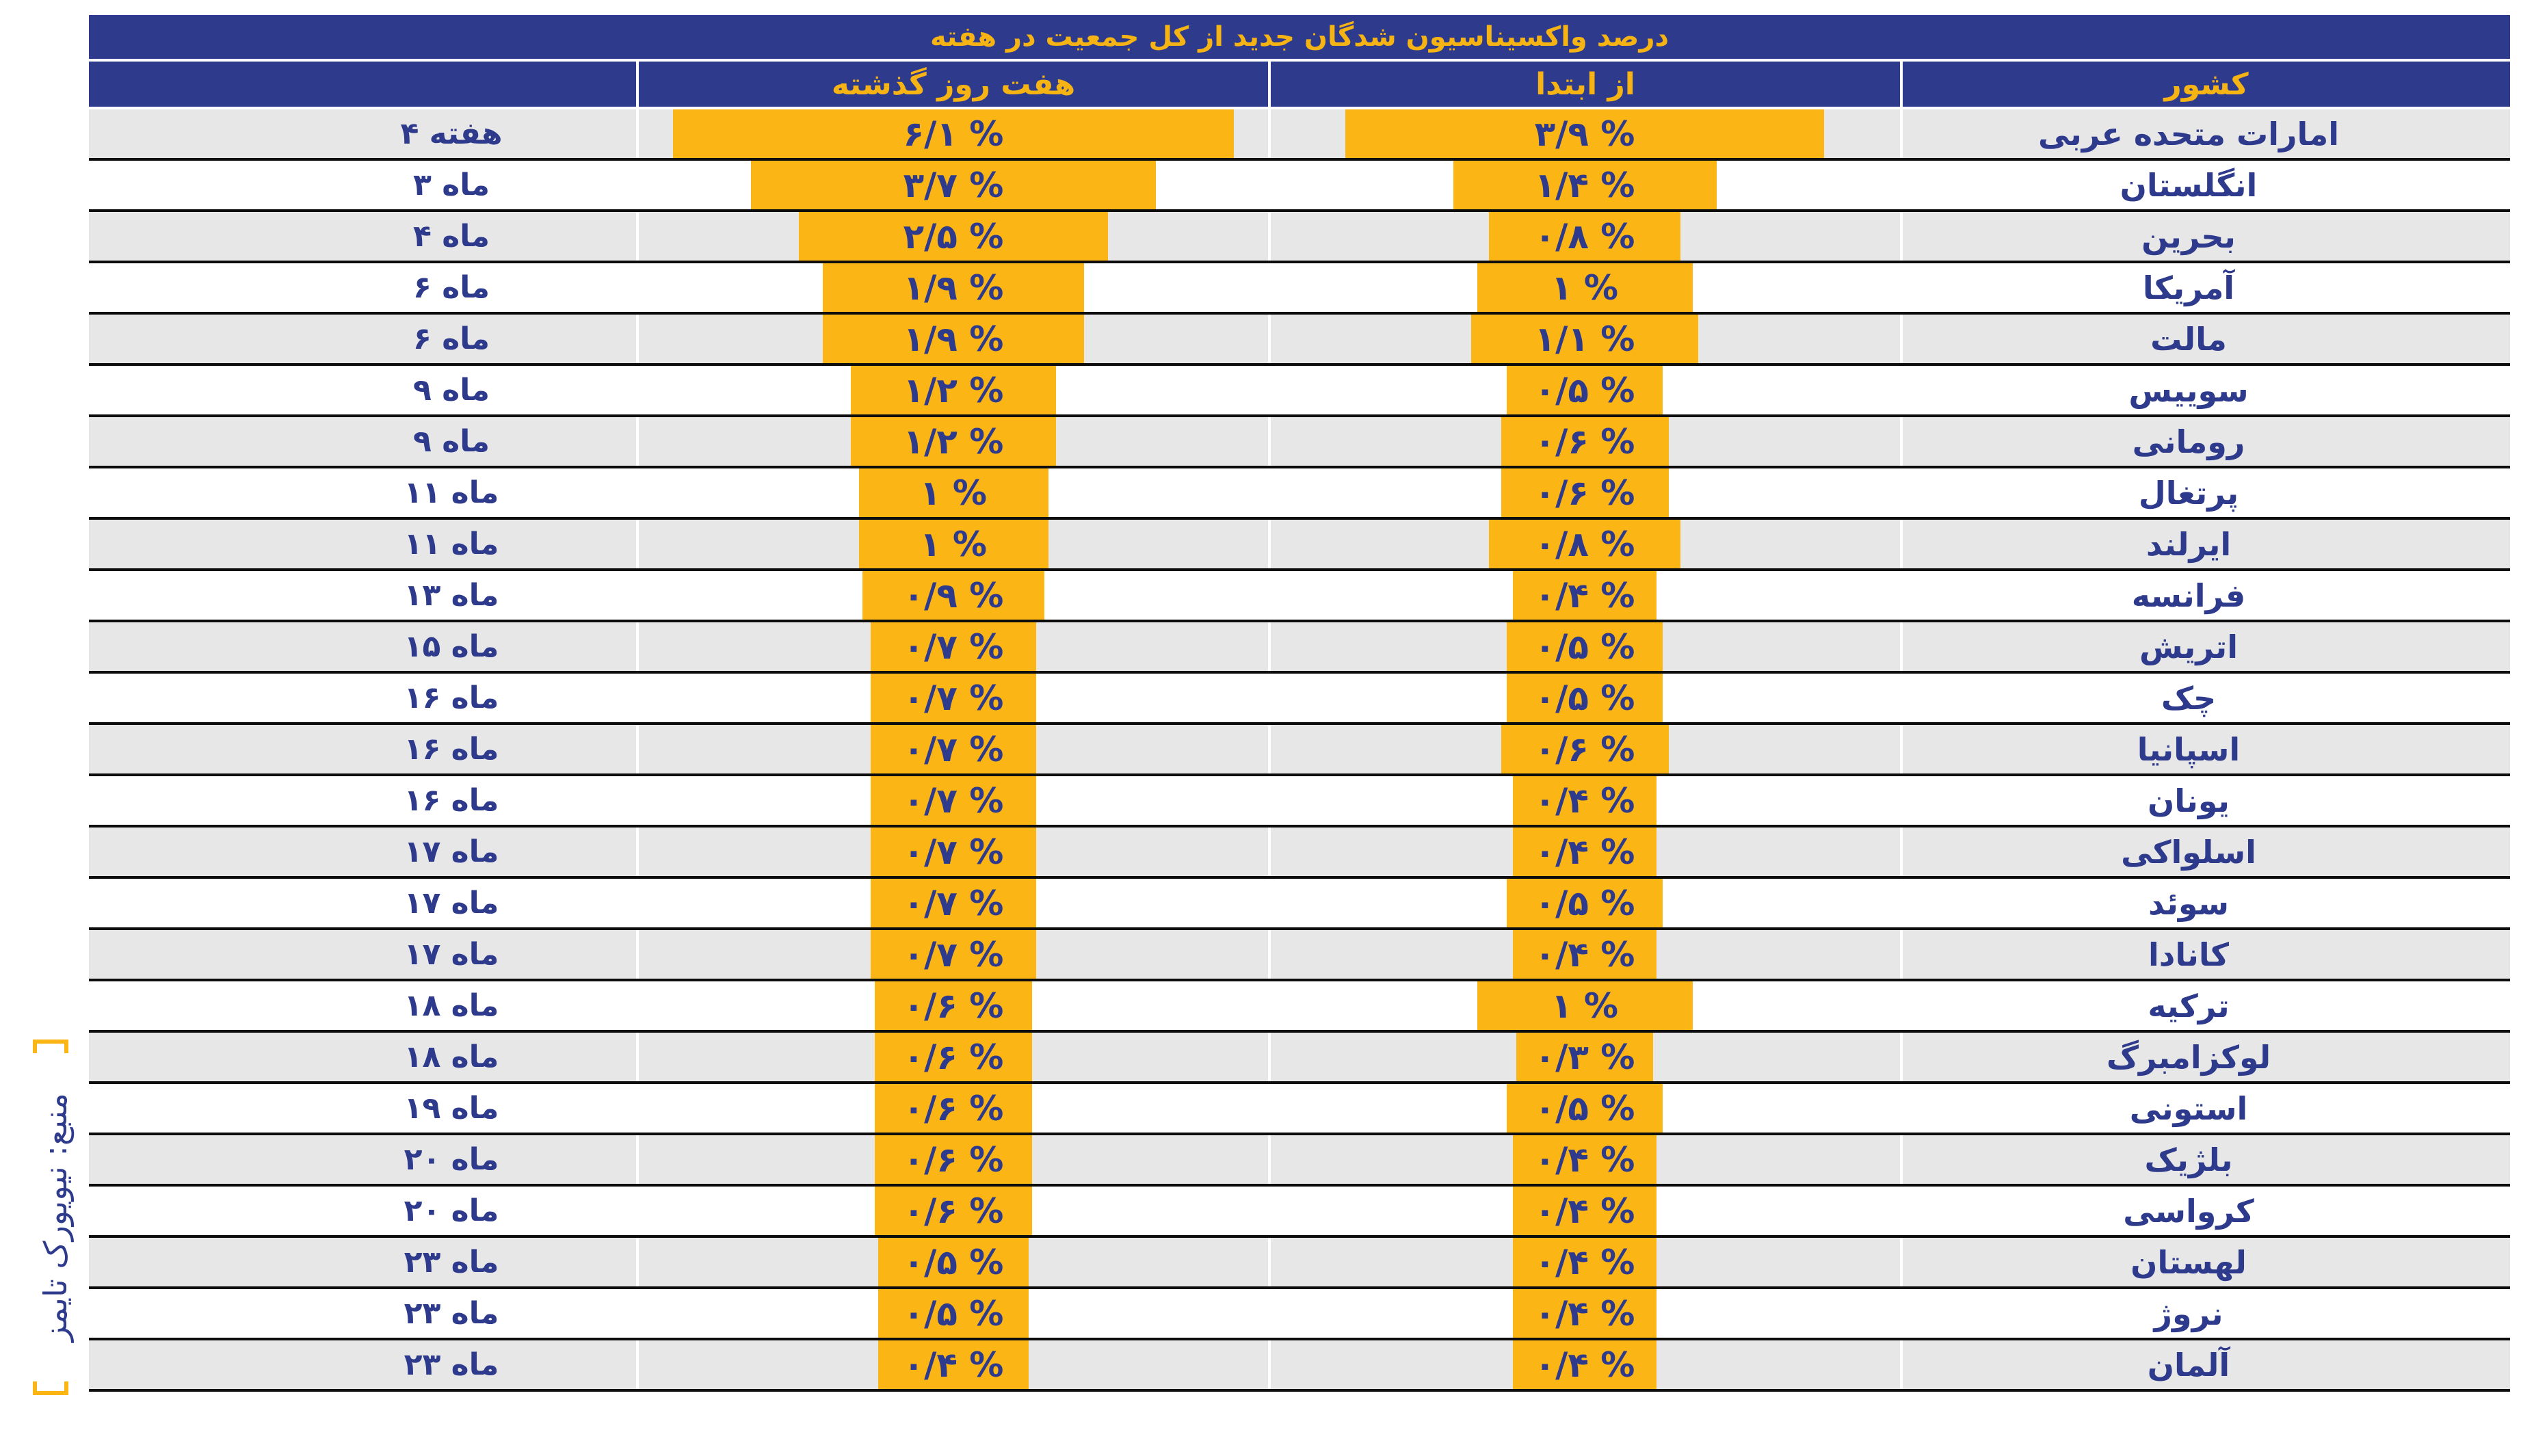 This screenshot has width=2521, height=1456. I want to click on country-name: امارات متحده عربی, so click(2188, 134).